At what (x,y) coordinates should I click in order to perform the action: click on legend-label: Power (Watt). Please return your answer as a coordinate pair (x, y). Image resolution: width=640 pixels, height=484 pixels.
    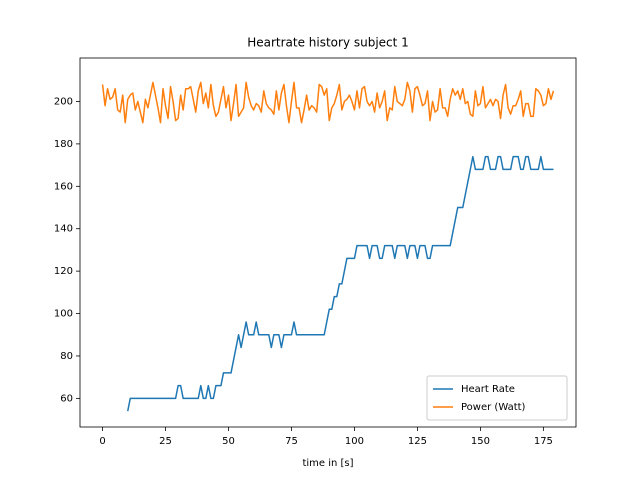
    Looking at the image, I should click on (493, 407).